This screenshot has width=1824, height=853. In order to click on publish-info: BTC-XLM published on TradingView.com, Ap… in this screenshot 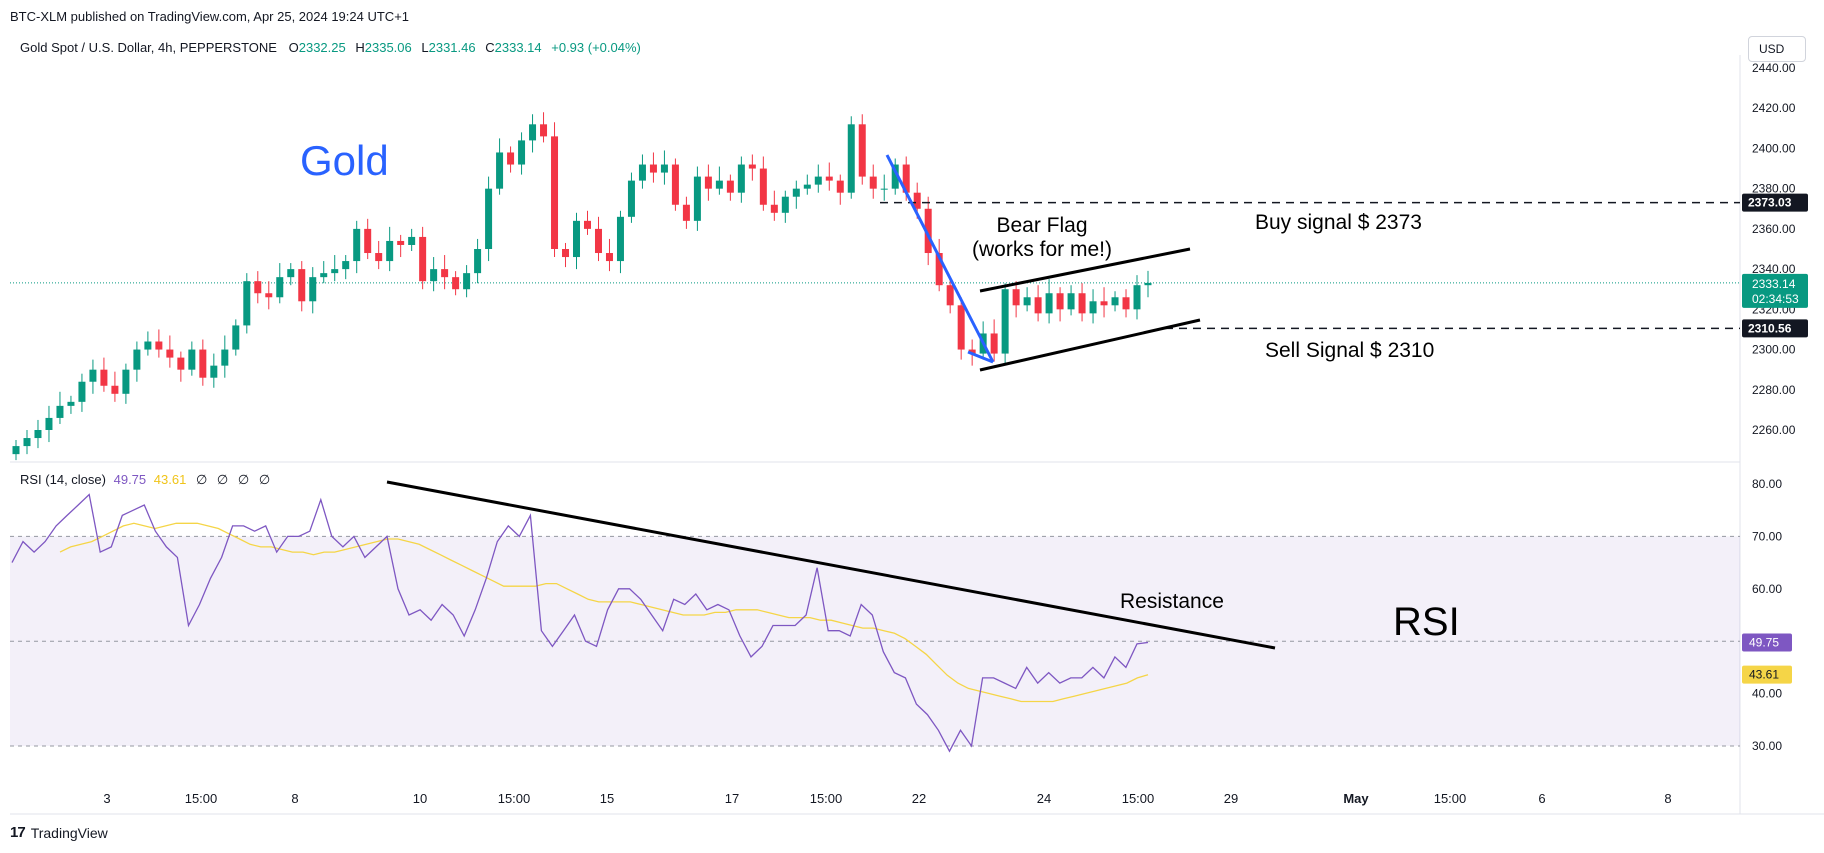, I will do `click(210, 16)`.